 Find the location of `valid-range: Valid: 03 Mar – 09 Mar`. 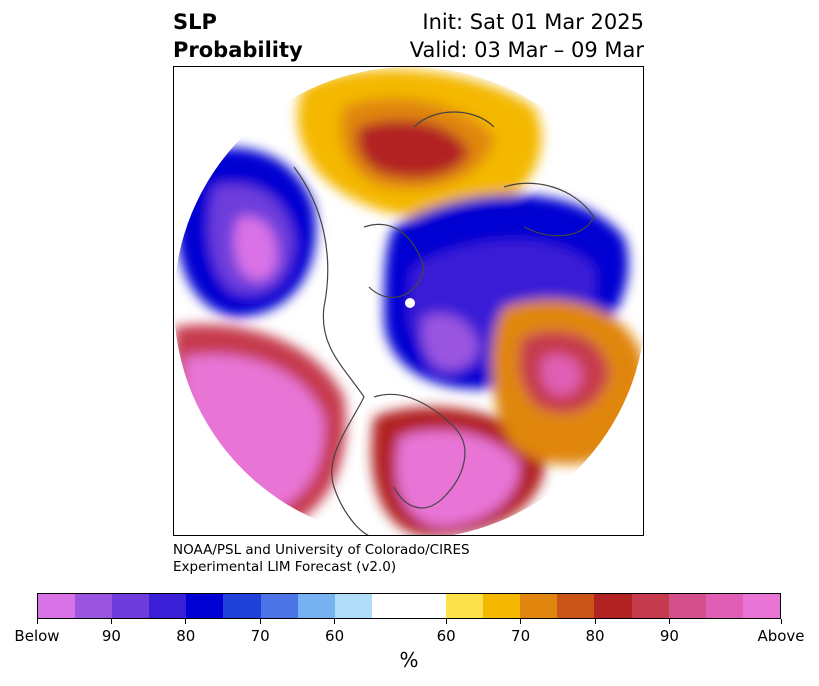

valid-range: Valid: 03 Mar – 09 Mar is located at coordinates (526, 50).